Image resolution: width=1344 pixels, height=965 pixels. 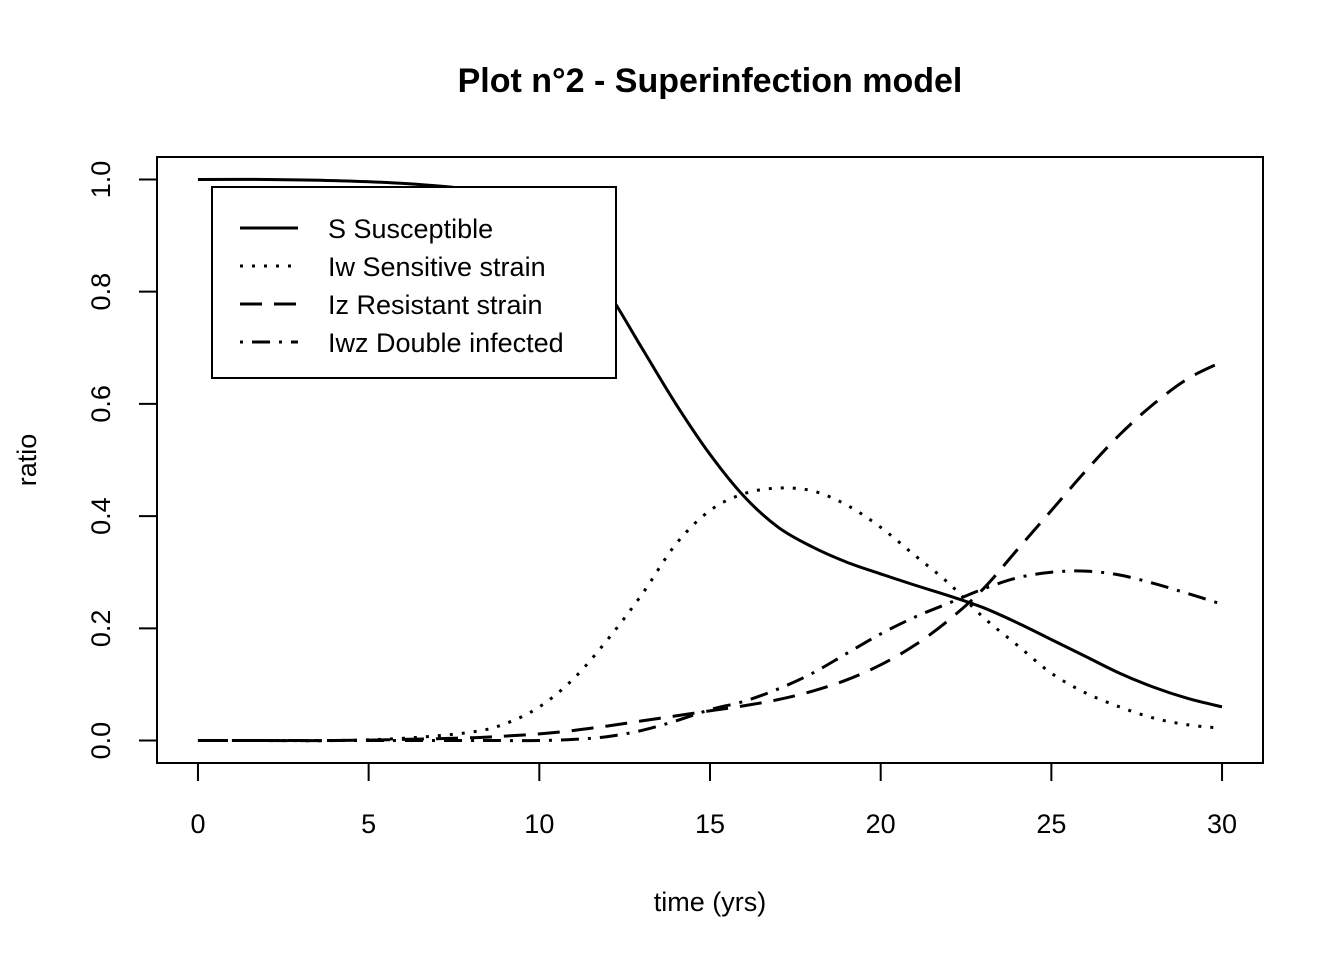 What do you see at coordinates (435, 305) in the screenshot?
I see `legend-label: Iz Resistant strain` at bounding box center [435, 305].